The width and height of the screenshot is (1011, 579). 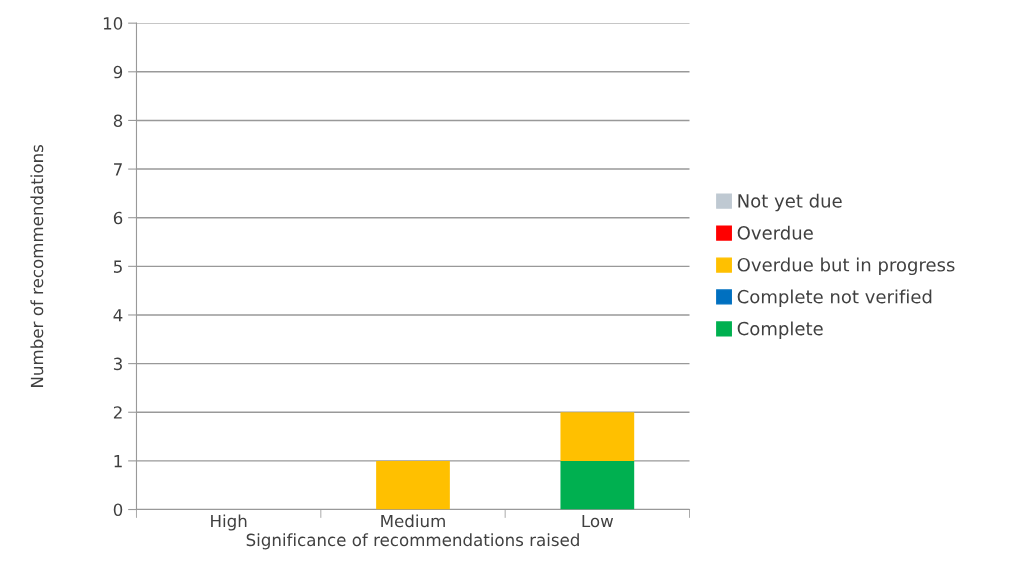 What do you see at coordinates (118, 120) in the screenshot?
I see `y-tick-label: 8` at bounding box center [118, 120].